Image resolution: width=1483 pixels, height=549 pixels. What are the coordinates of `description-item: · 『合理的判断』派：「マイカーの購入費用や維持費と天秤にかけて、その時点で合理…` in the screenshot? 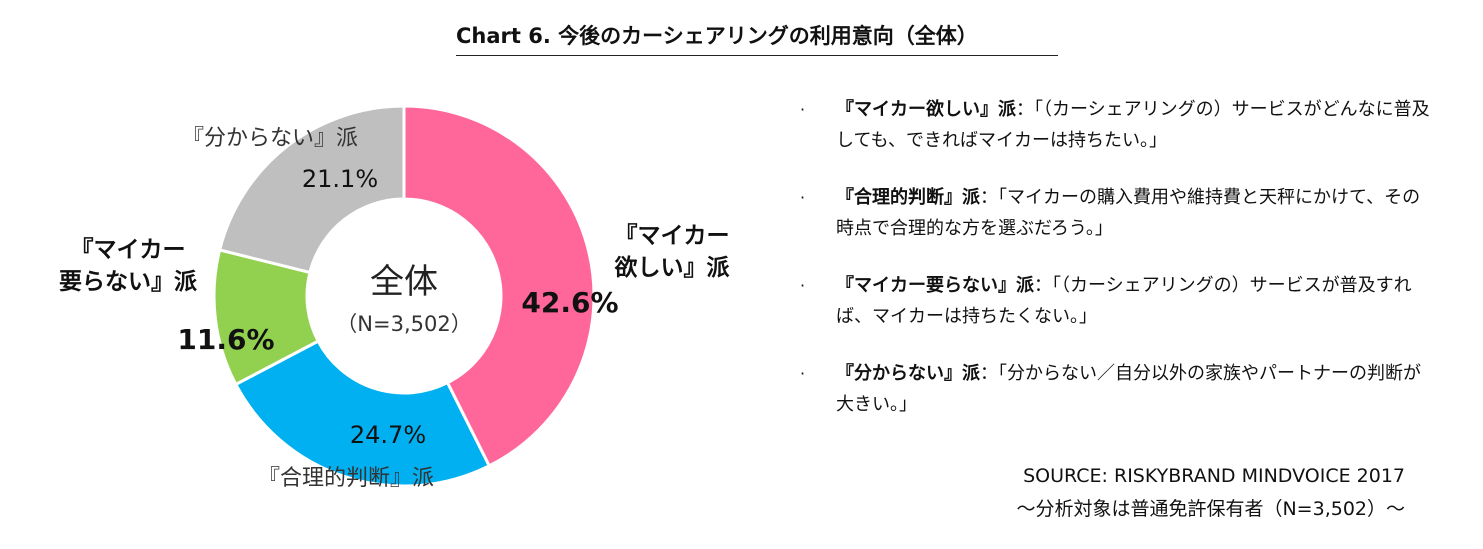 It's located at (1120, 226).